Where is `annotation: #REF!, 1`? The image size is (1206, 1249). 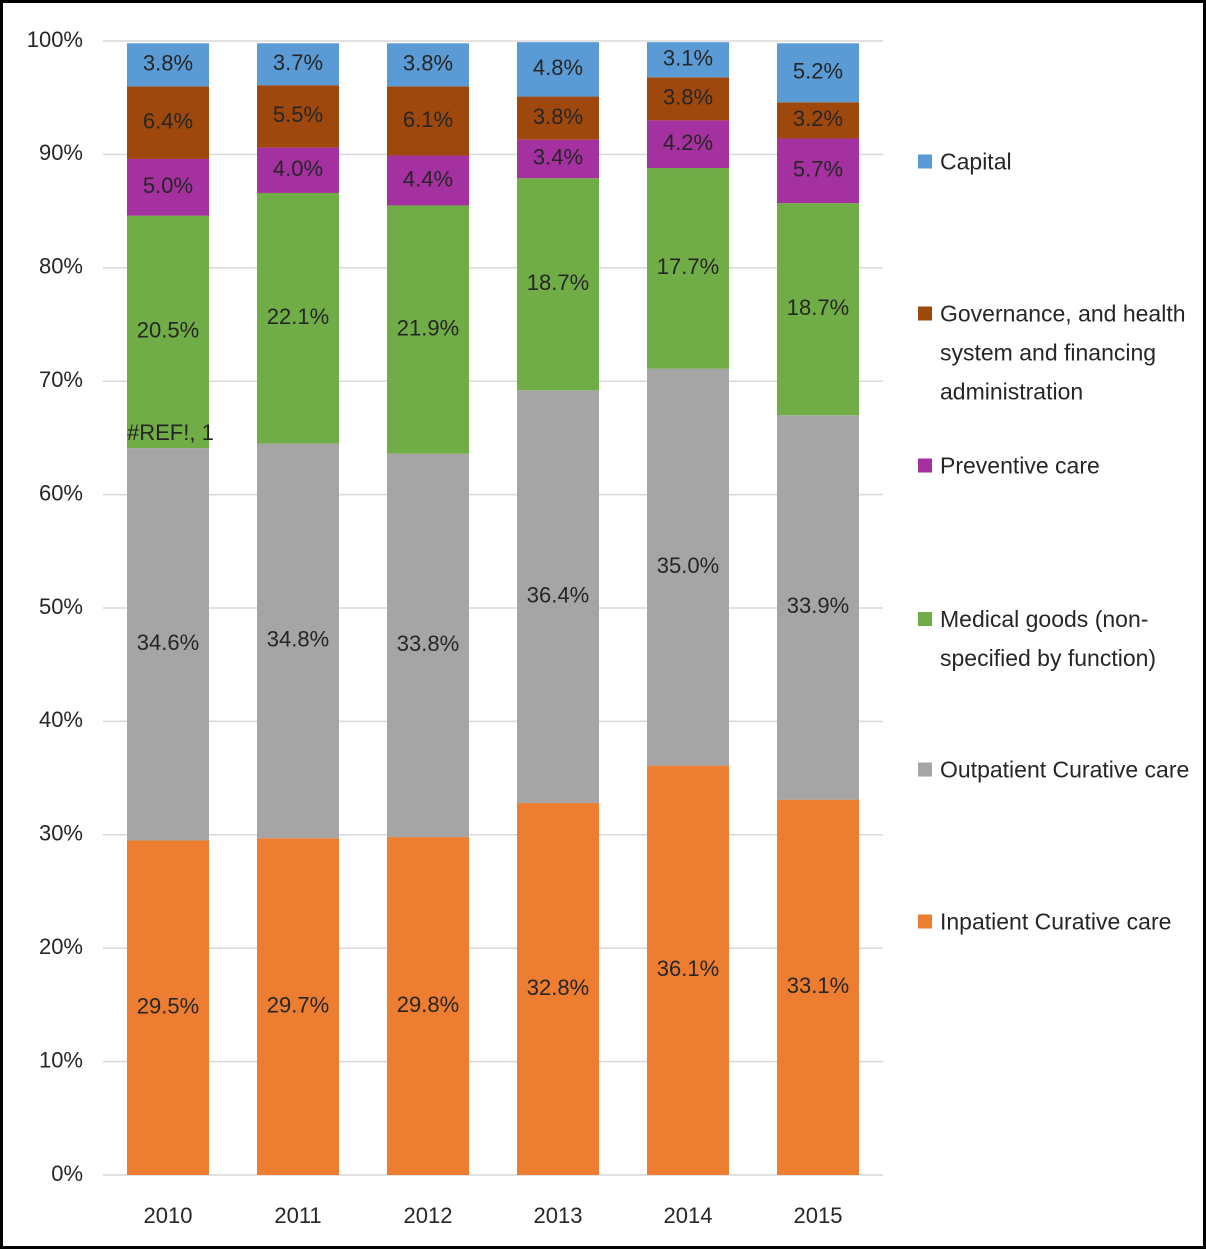
annotation: #REF!, 1 is located at coordinates (170, 432).